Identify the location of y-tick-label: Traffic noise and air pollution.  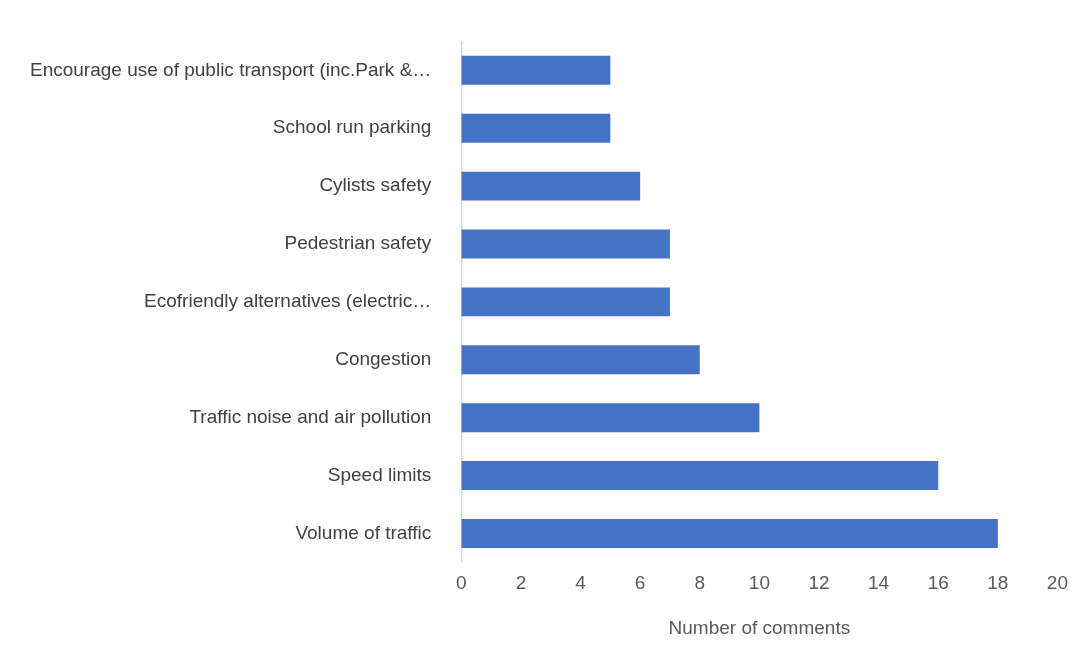
(310, 416).